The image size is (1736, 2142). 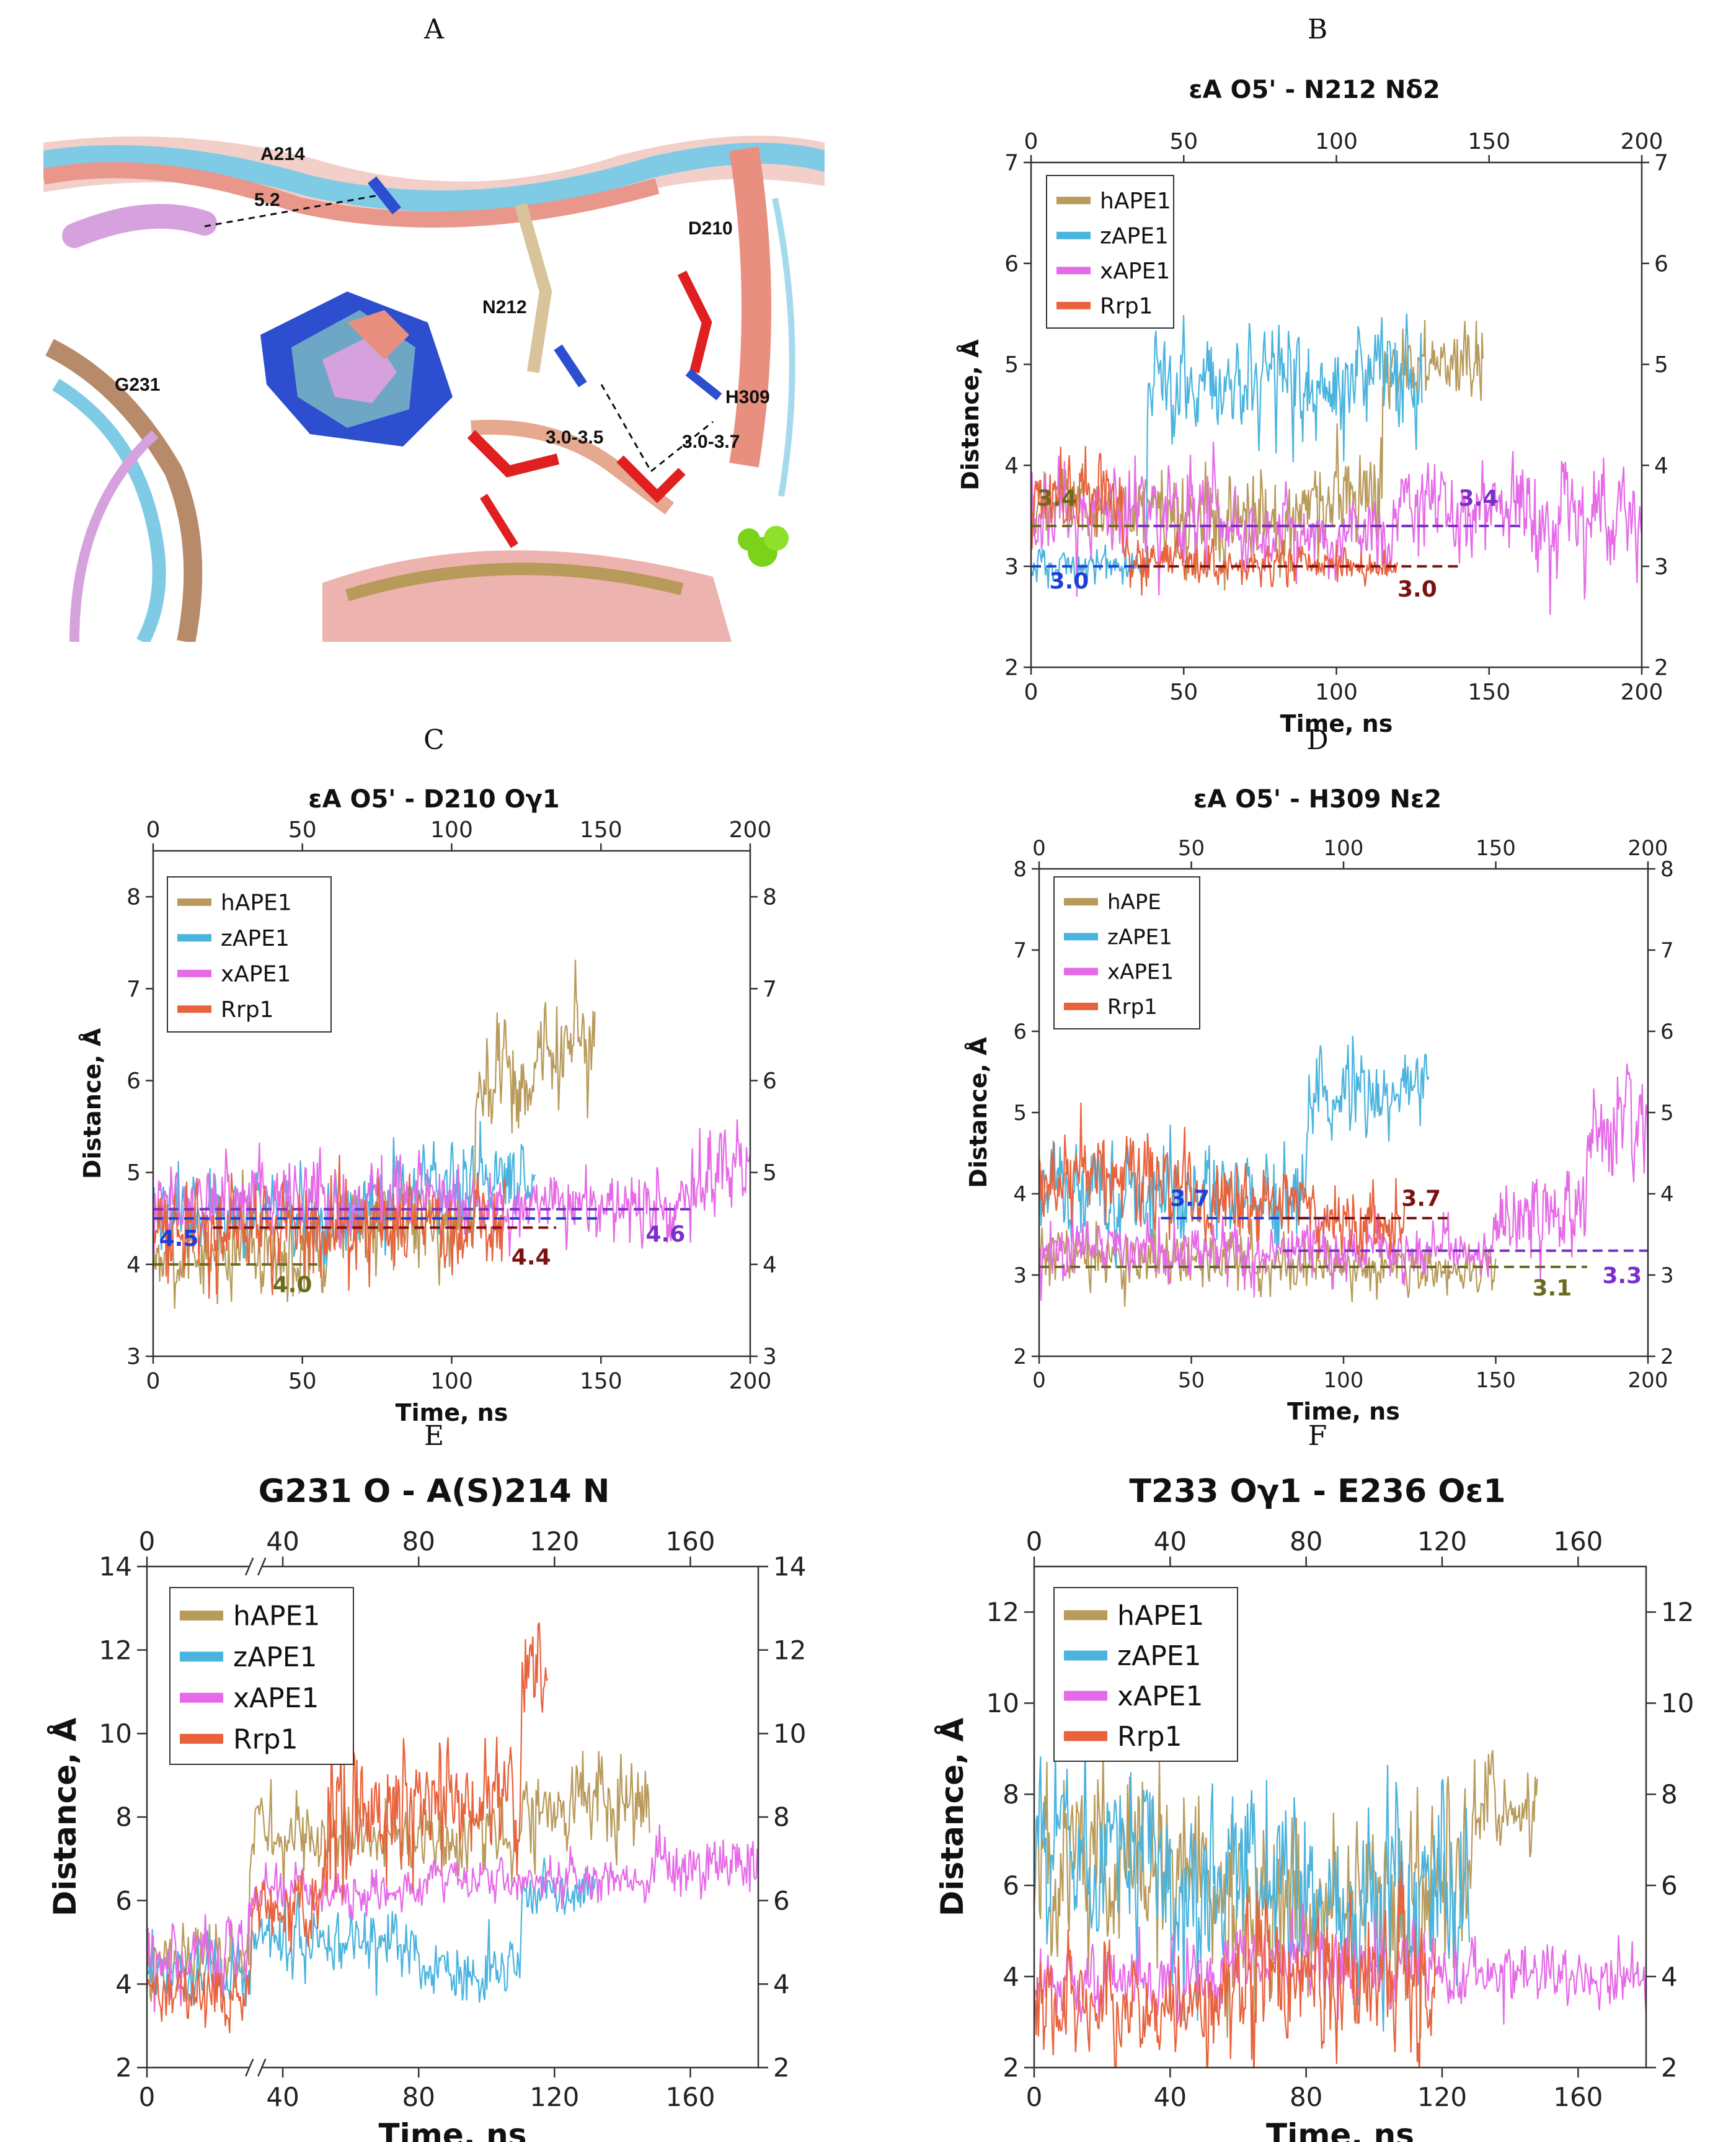 I want to click on x-tick-label: 150, so click(x=1489, y=692).